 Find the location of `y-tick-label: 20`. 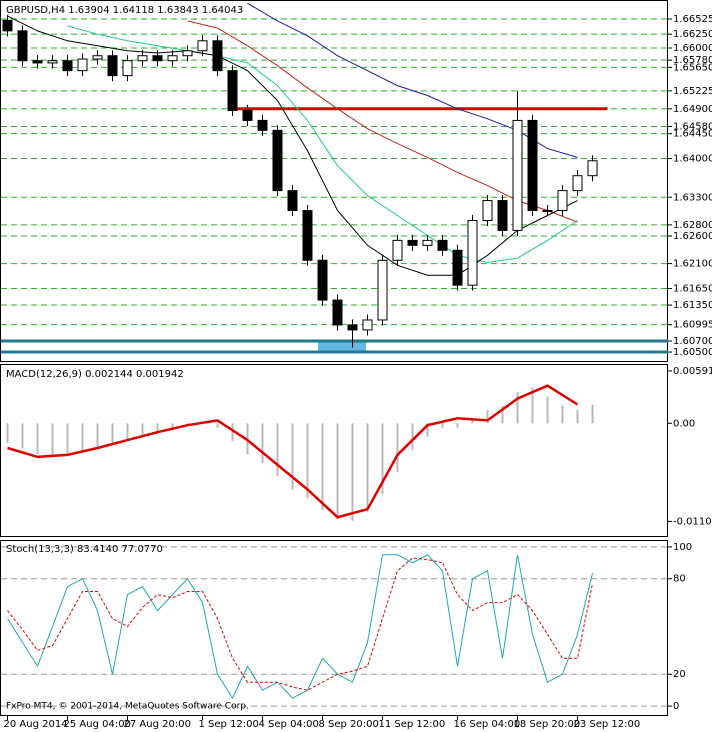

y-tick-label: 20 is located at coordinates (679, 674).